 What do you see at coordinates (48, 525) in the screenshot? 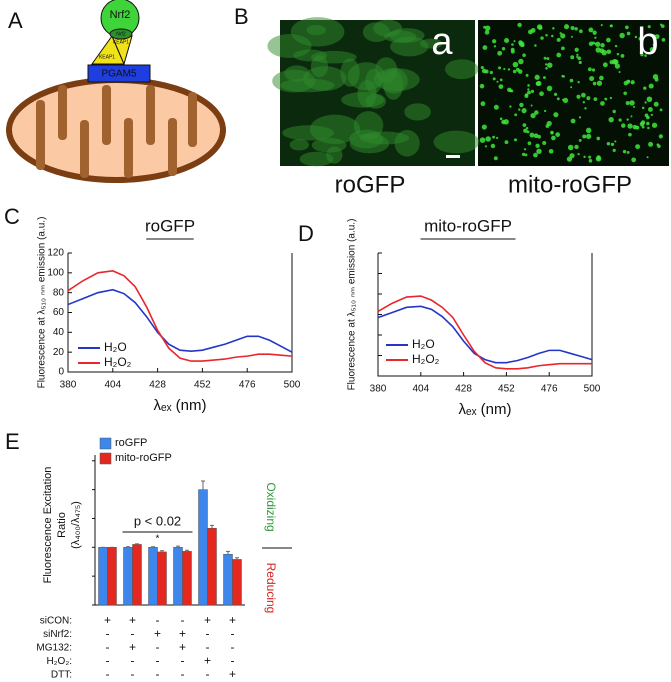
I see `y-axis-label: Fluorescence Excitation` at bounding box center [48, 525].